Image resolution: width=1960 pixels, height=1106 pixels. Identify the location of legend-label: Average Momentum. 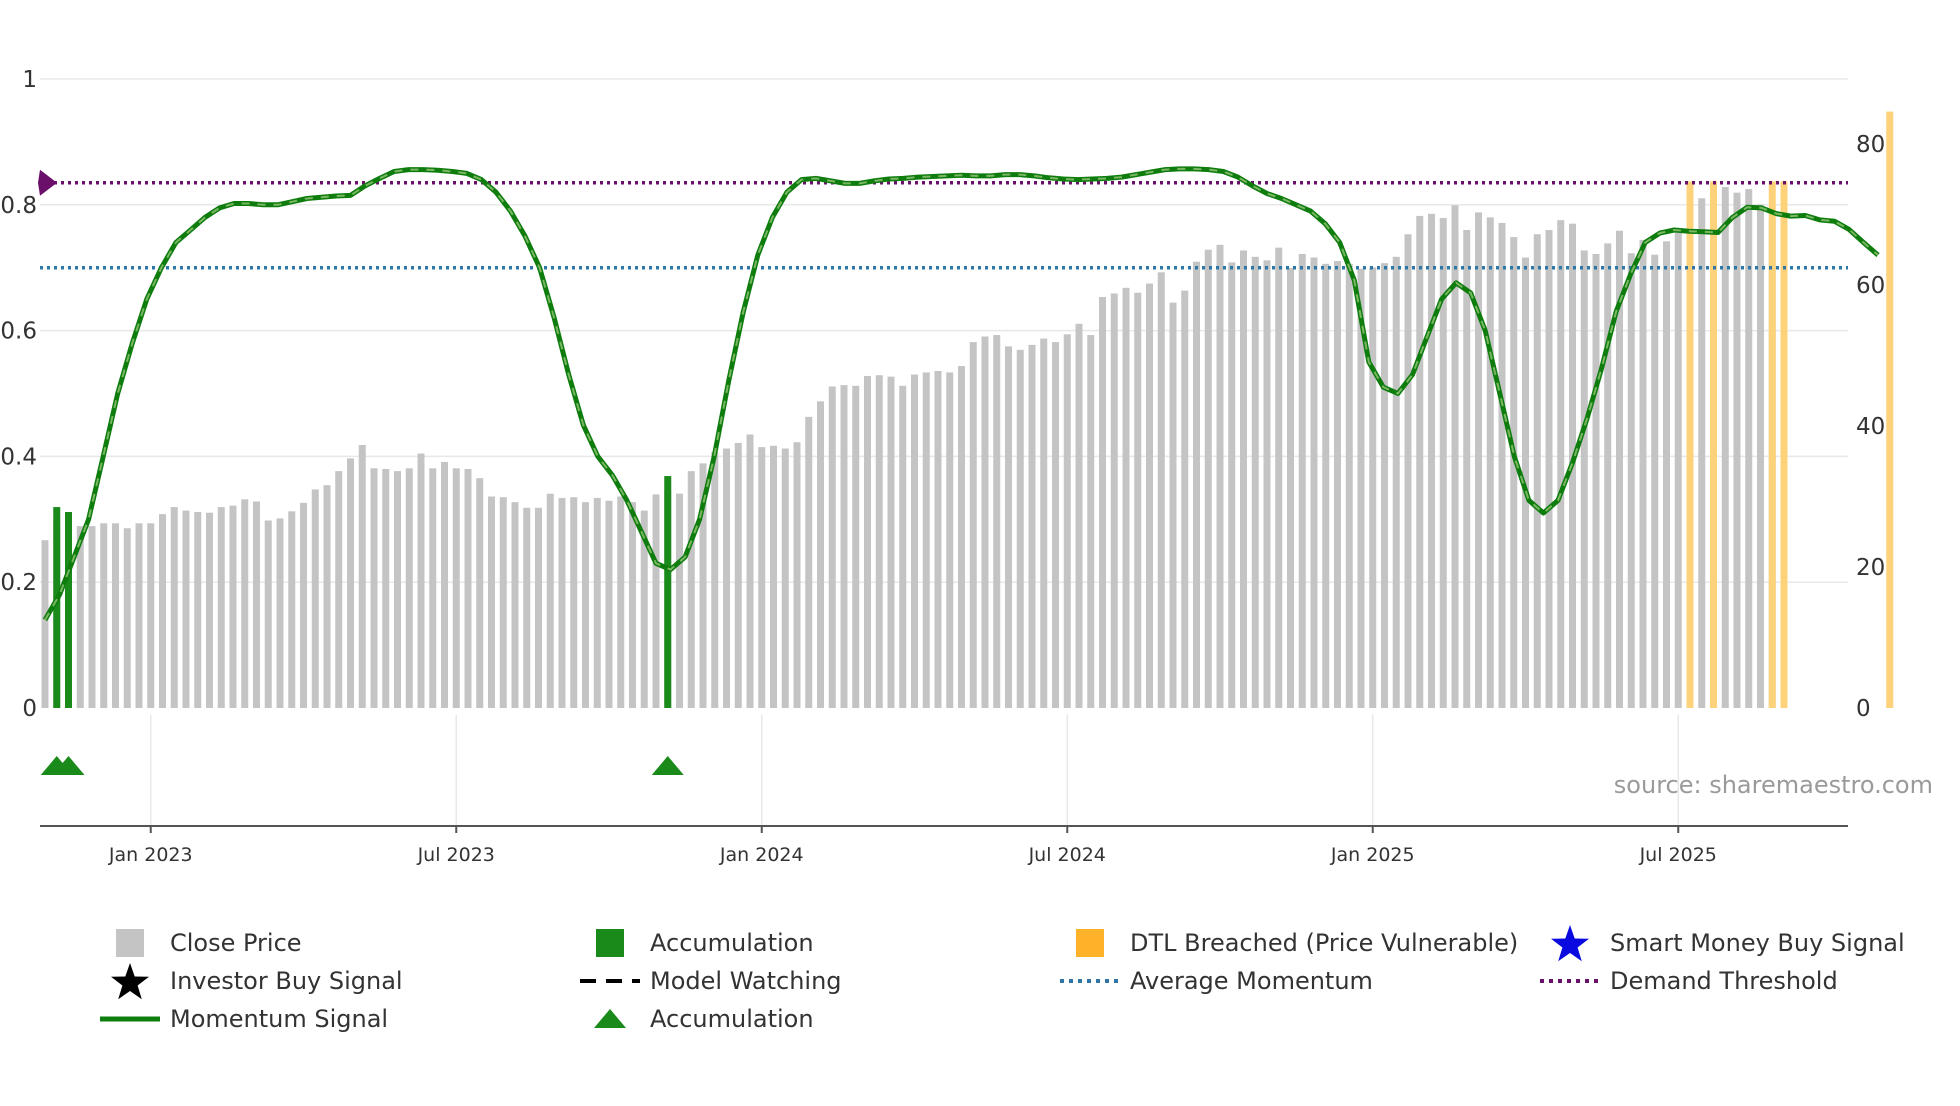
(1251, 981).